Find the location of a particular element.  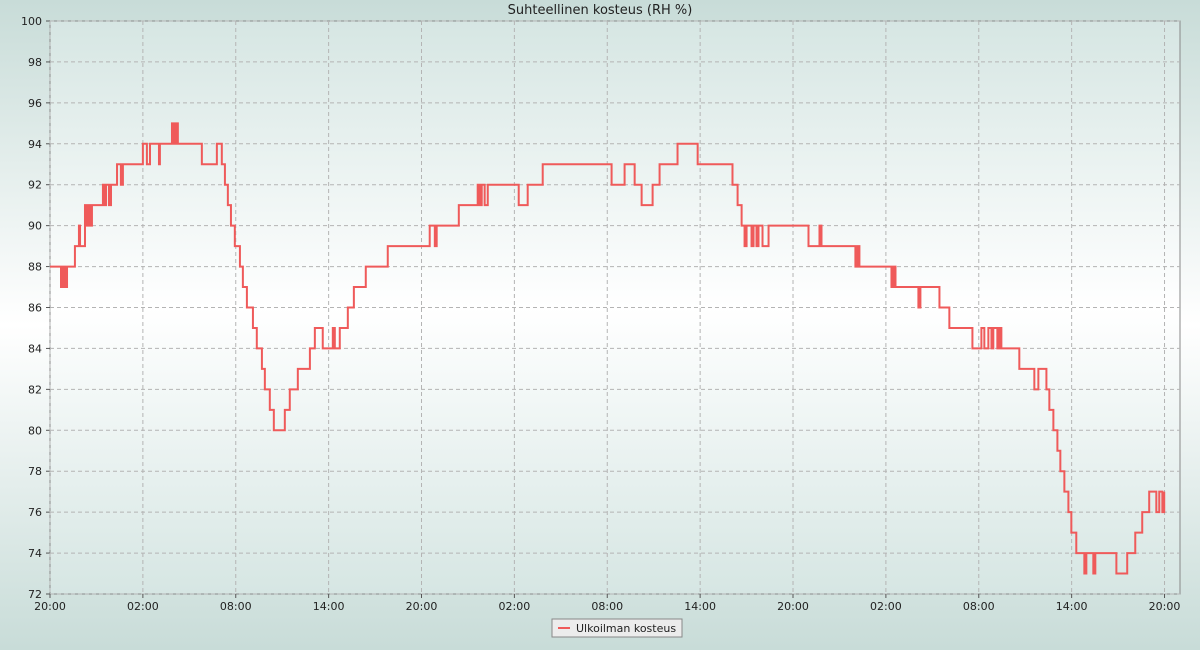

y-tick-label: 100 is located at coordinates (31, 21).